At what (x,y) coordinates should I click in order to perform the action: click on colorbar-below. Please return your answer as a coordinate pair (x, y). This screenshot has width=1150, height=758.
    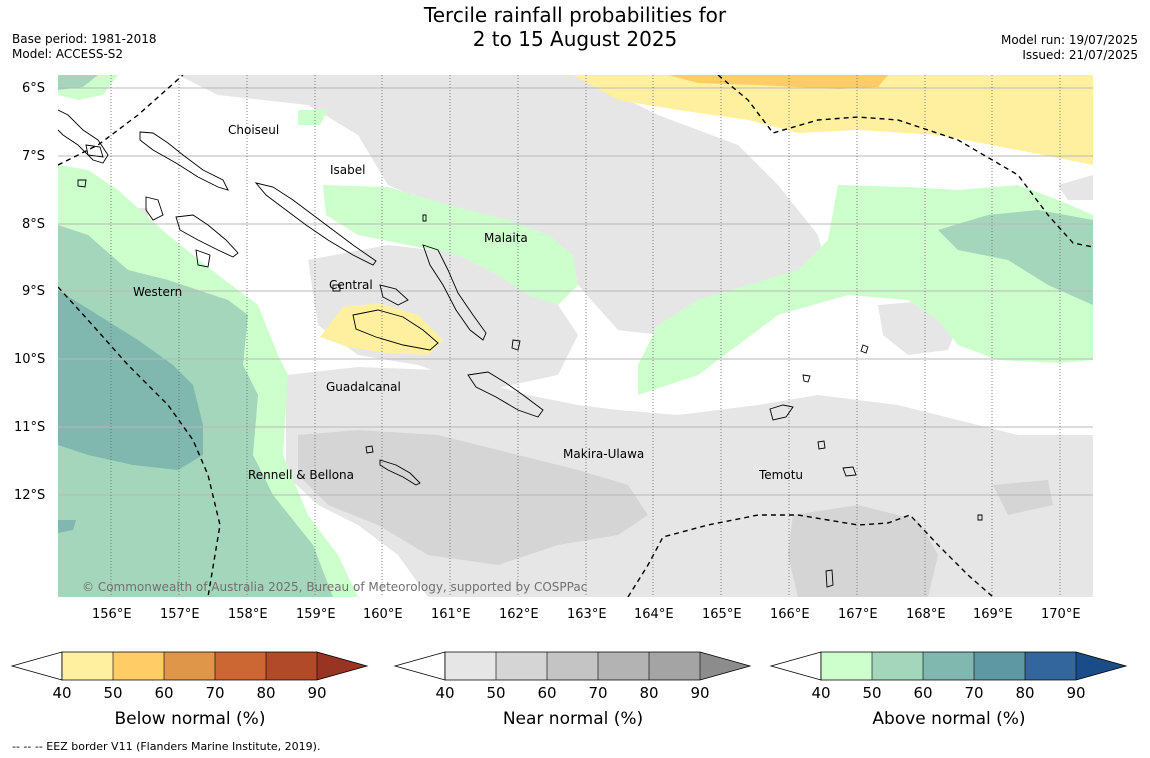
    Looking at the image, I should click on (189, 666).